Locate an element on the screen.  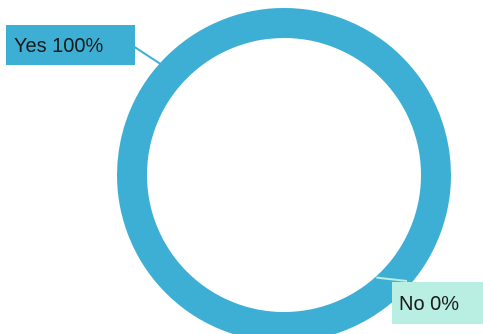
slice-label-no: No 0% is located at coordinates (429, 304).